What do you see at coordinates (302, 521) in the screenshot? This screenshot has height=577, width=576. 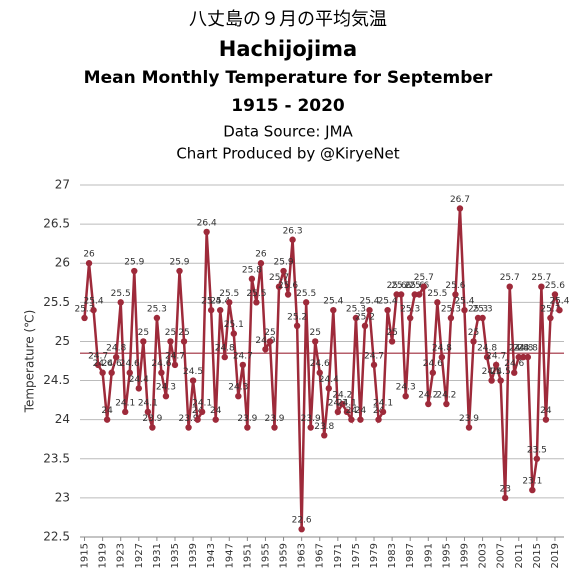 I see `data-label: 22.6` at bounding box center [302, 521].